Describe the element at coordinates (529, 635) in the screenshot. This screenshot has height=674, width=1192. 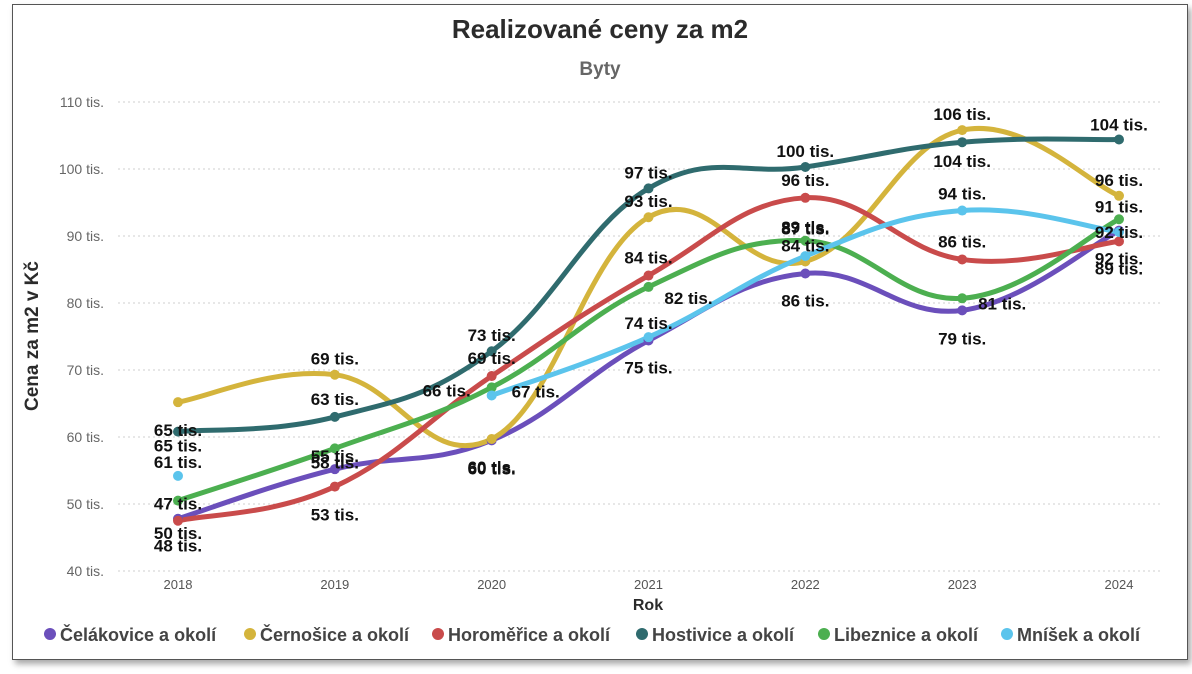
I see `legend-item-horomerice-a-okoli: Horoměřice a okolí` at that location.